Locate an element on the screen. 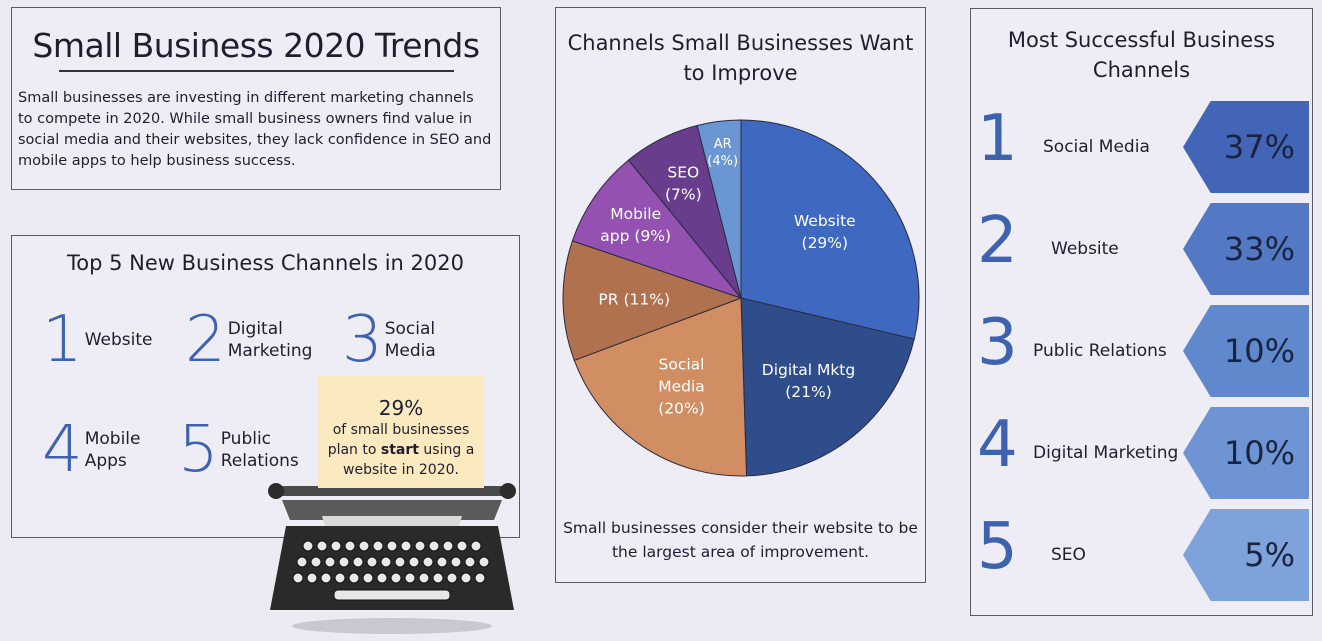  title-divider is located at coordinates (256, 71).